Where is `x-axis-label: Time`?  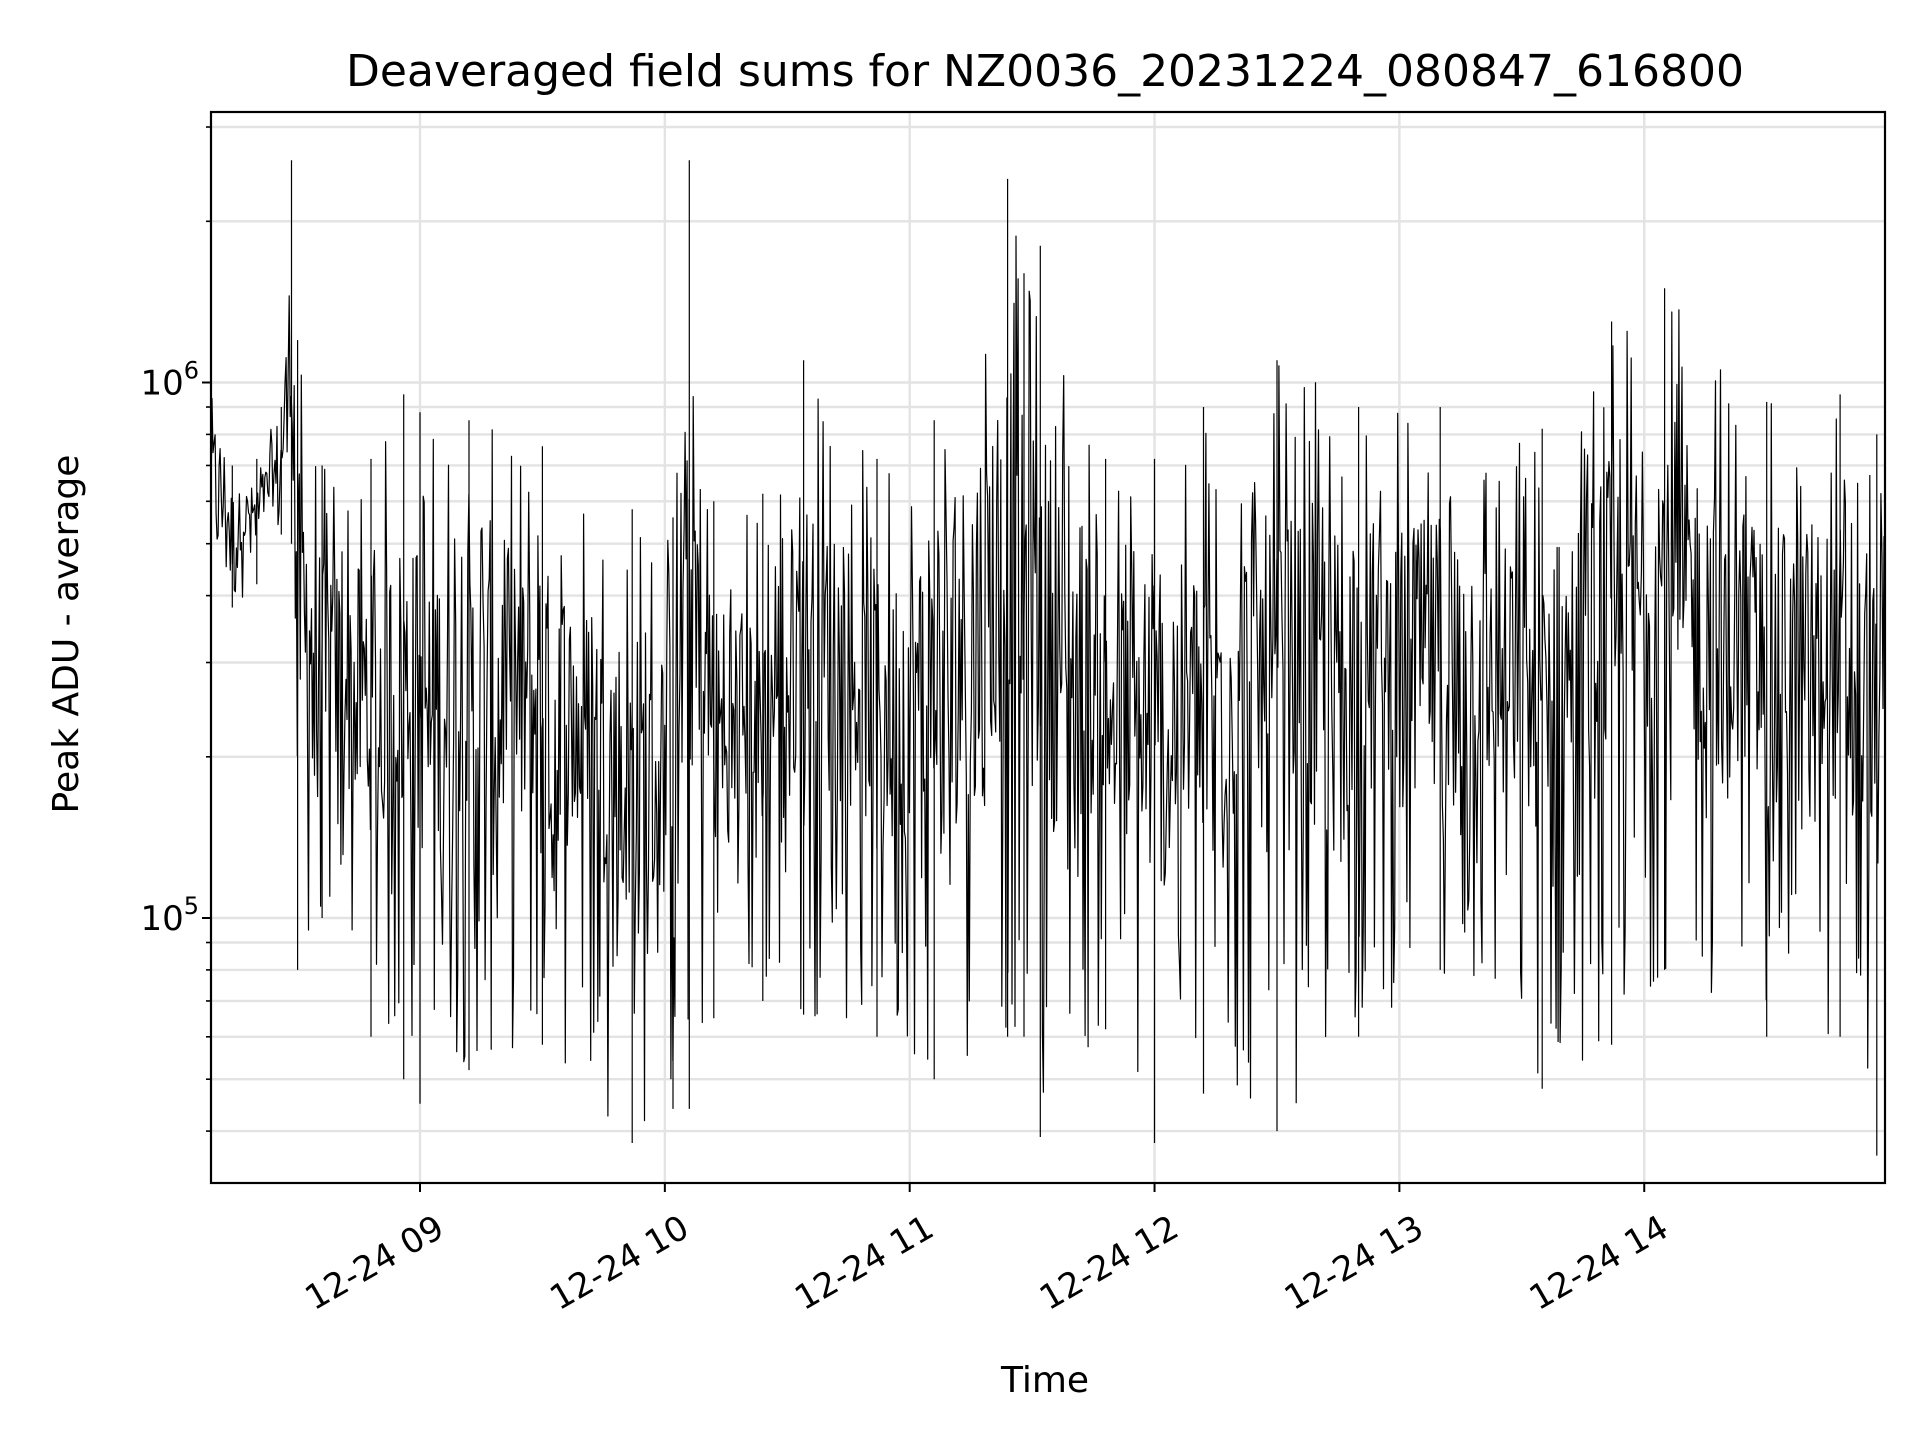 x-axis-label: Time is located at coordinates (1044, 1380).